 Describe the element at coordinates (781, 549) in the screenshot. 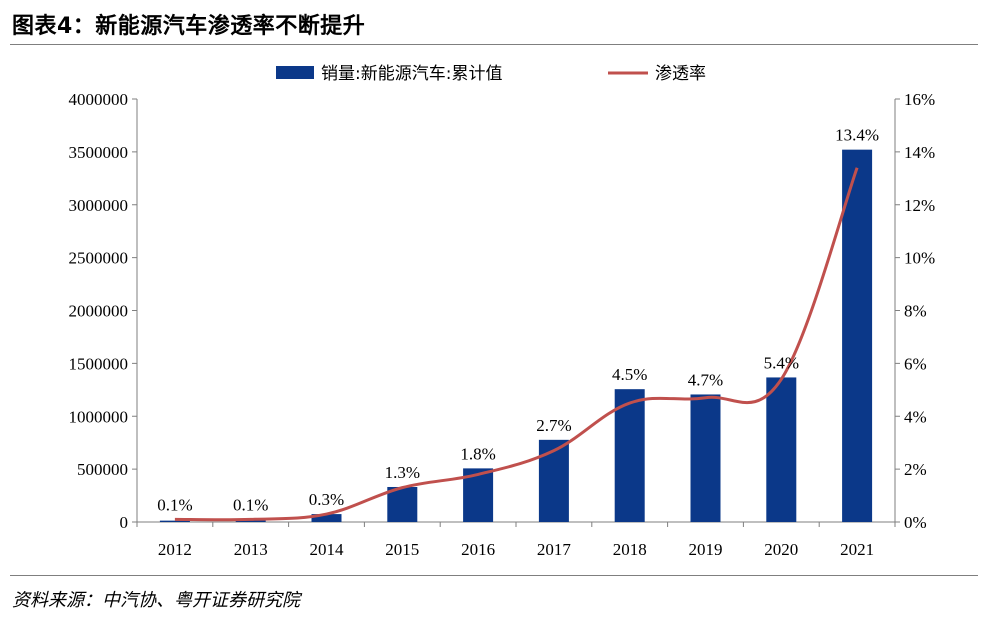

I see `x-tick-label: 2020` at that location.